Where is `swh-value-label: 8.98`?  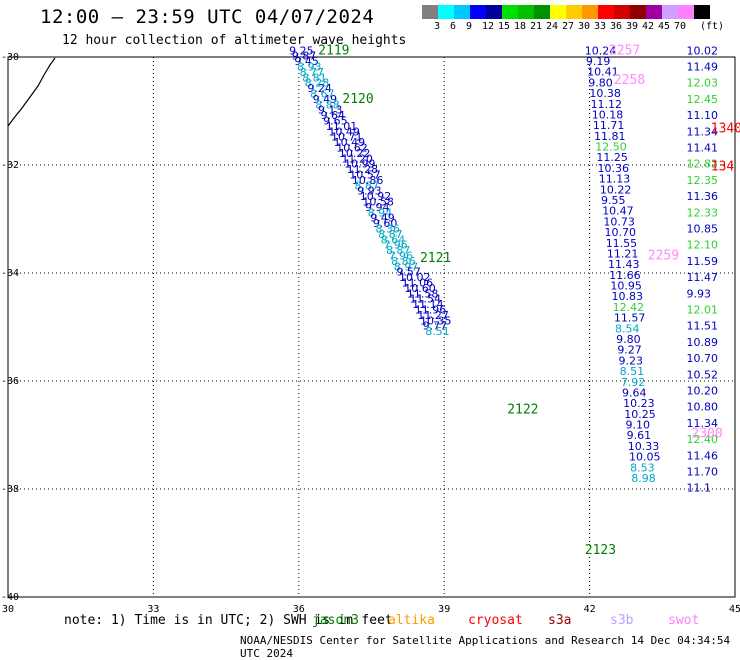 swh-value-label: 8.98 is located at coordinates (643, 478).